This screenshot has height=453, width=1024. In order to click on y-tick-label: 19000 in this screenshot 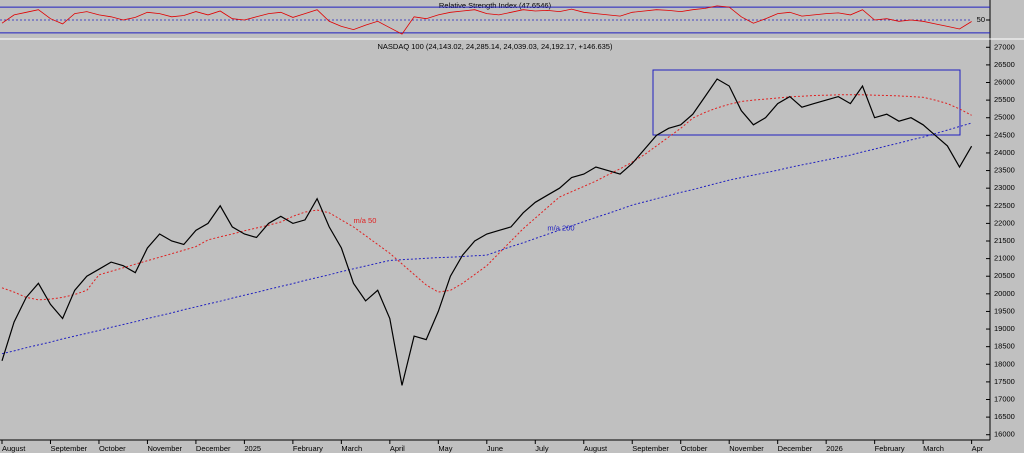, I will do `click(1004, 328)`.